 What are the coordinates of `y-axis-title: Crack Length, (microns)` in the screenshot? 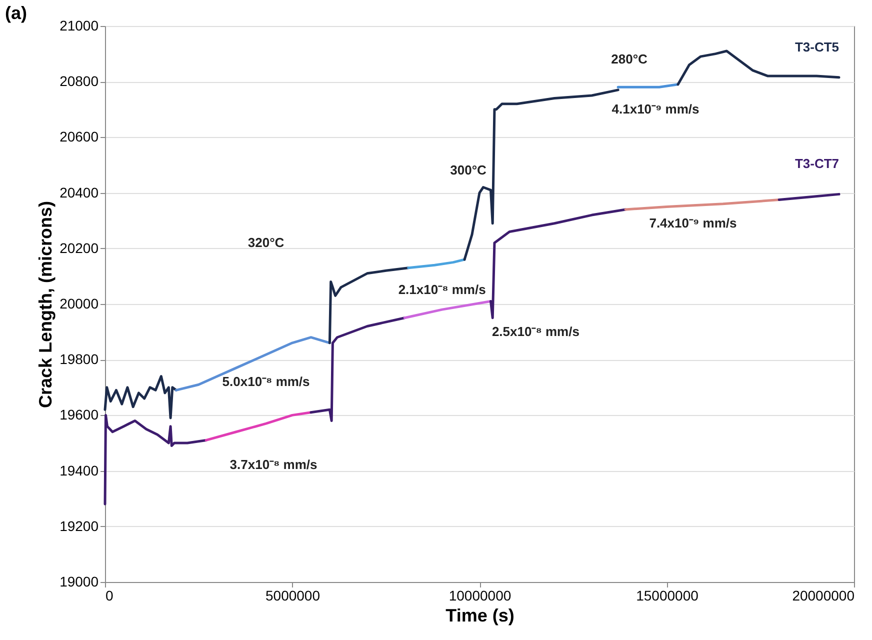 It's located at (46, 304).